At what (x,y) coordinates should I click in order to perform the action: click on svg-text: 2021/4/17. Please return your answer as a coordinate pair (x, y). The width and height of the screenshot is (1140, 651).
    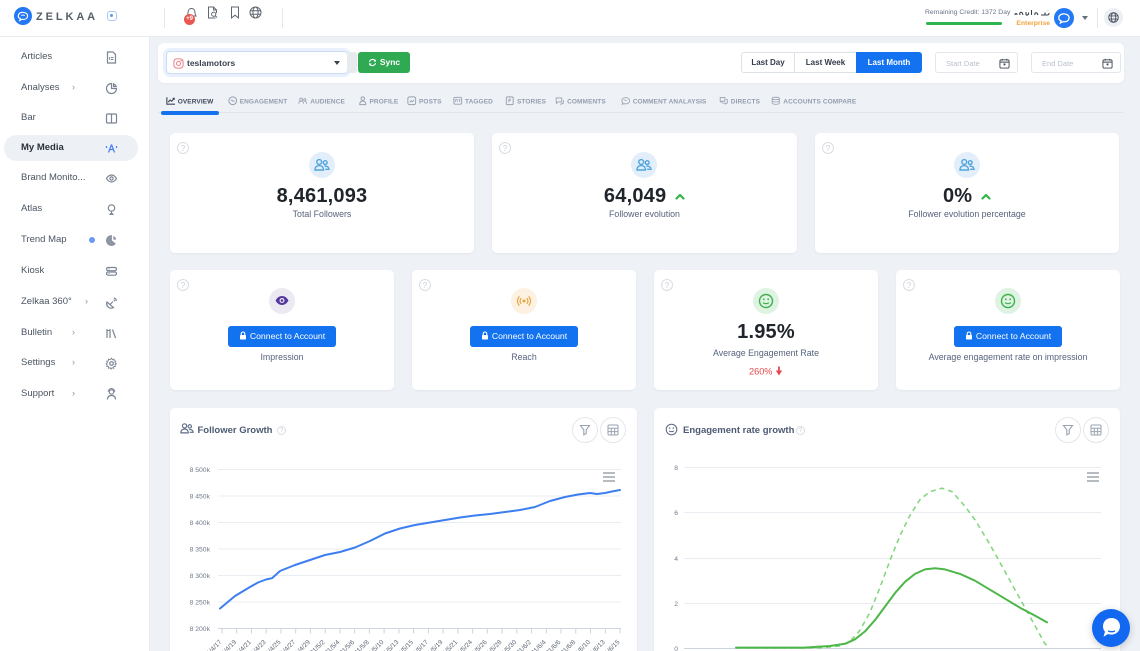
    Looking at the image, I should click on (211, 645).